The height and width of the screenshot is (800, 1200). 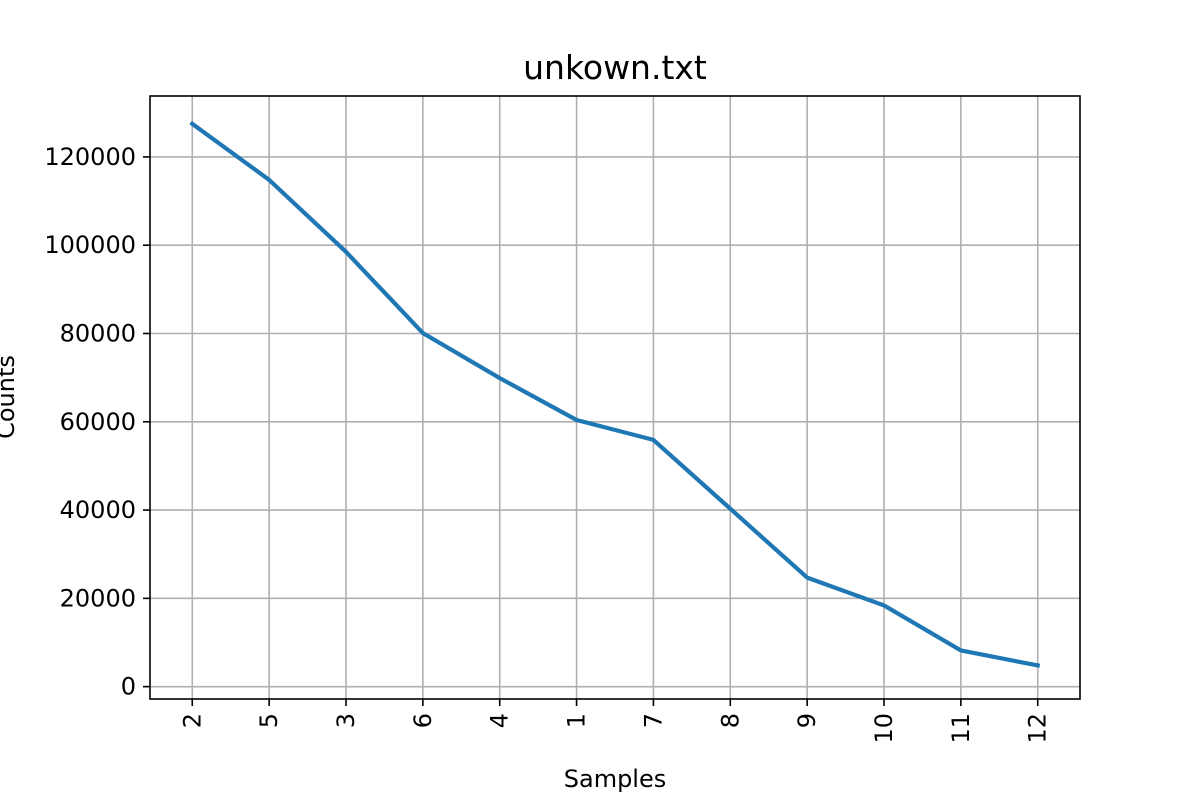 I want to click on x-tick-label: 3, so click(x=346, y=720).